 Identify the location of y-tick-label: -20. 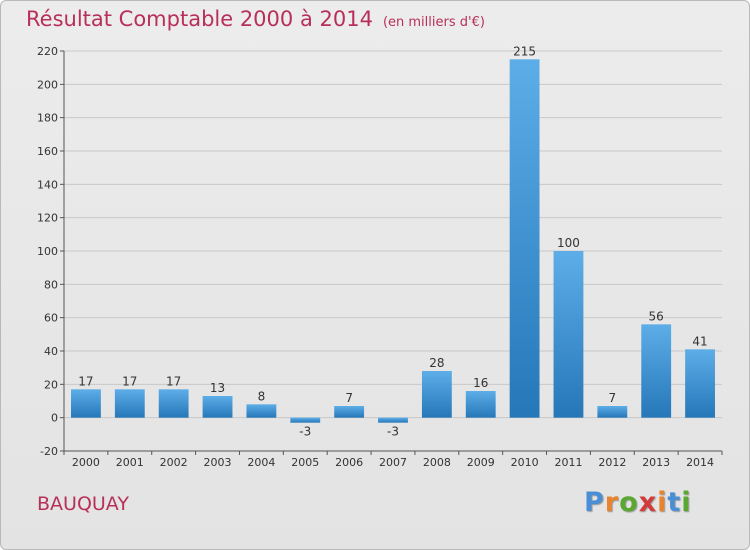
(49, 451).